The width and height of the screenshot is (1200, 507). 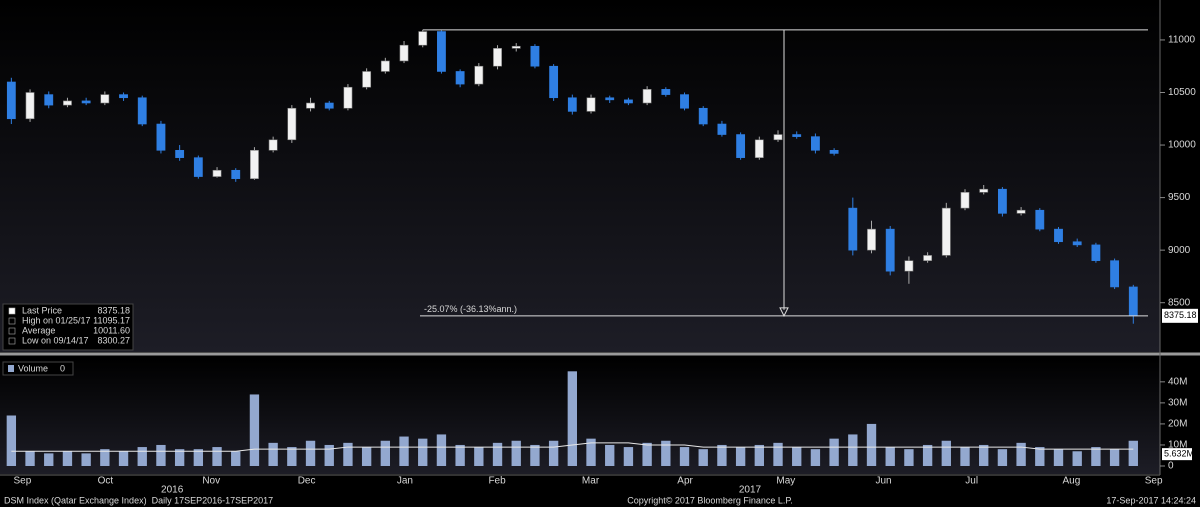 I want to click on legend-value: 8375.18, so click(x=113, y=310).